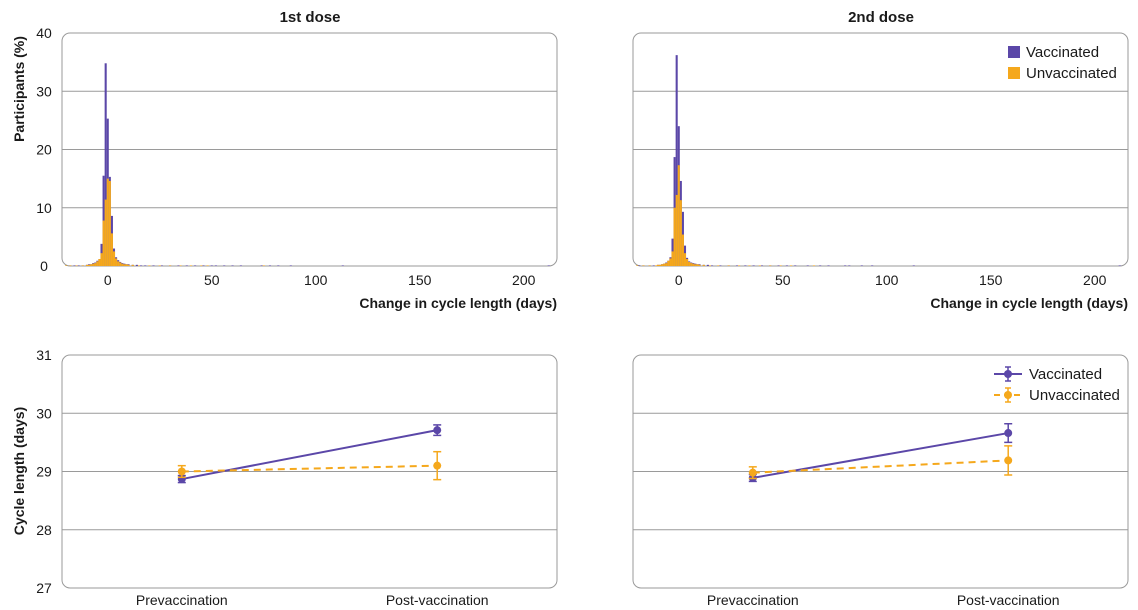 This screenshot has height=610, width=1138. I want to click on panel-title-1st-dose: 1st dose, so click(310, 17).